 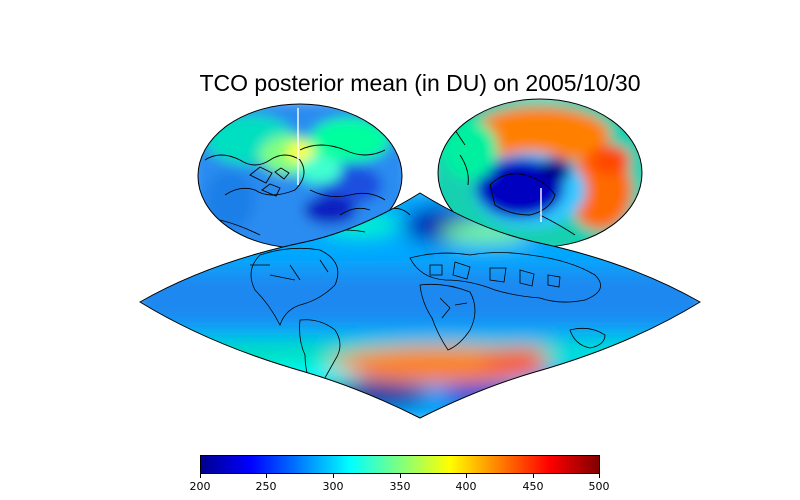 What do you see at coordinates (300, 176) in the screenshot?
I see `north-polar-map` at bounding box center [300, 176].